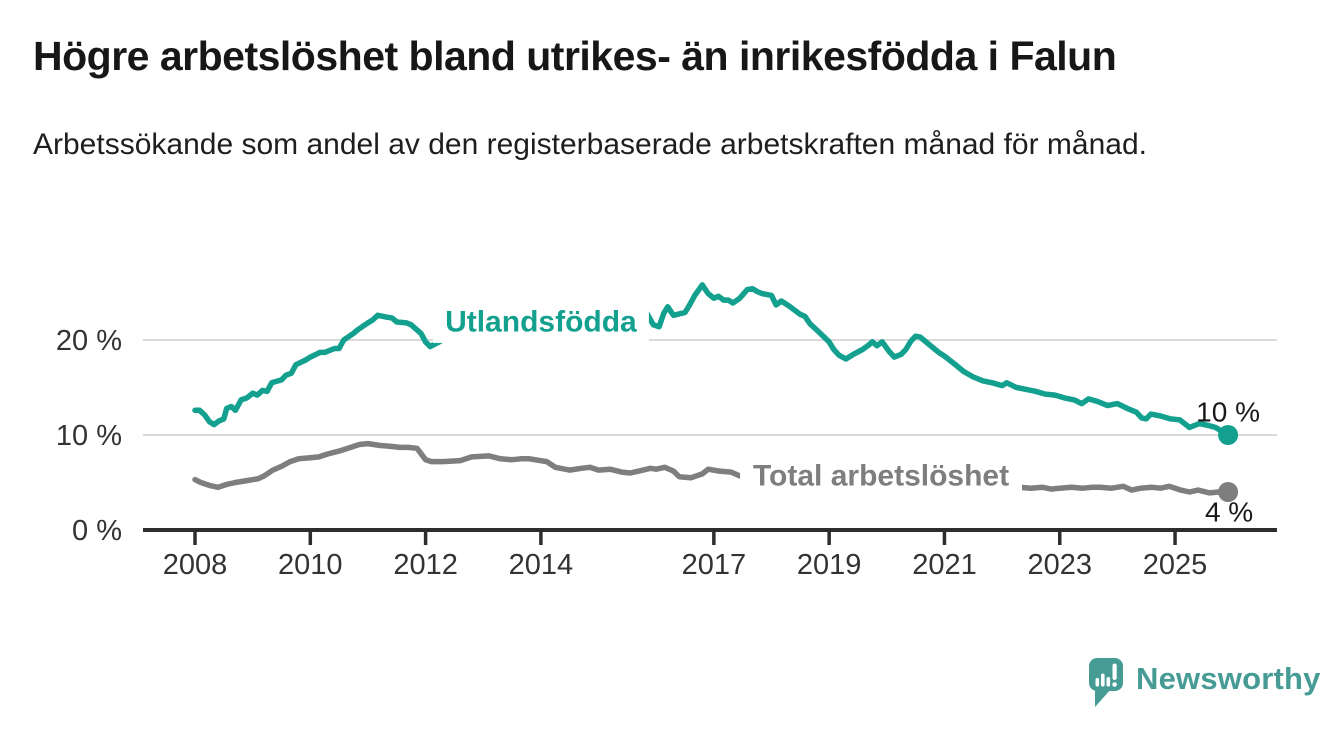 The image size is (1340, 734). What do you see at coordinates (310, 565) in the screenshot?
I see `x-tick-label-2010: 2010` at bounding box center [310, 565].